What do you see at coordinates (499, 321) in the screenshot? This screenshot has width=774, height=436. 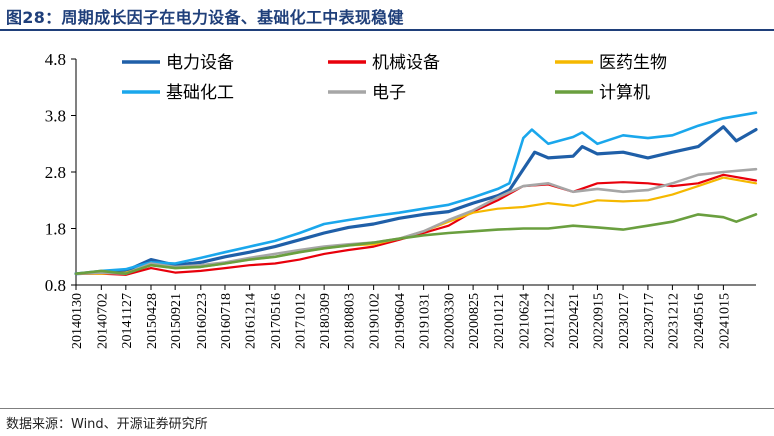 I see `x-tick-label: 20210121` at bounding box center [499, 321].